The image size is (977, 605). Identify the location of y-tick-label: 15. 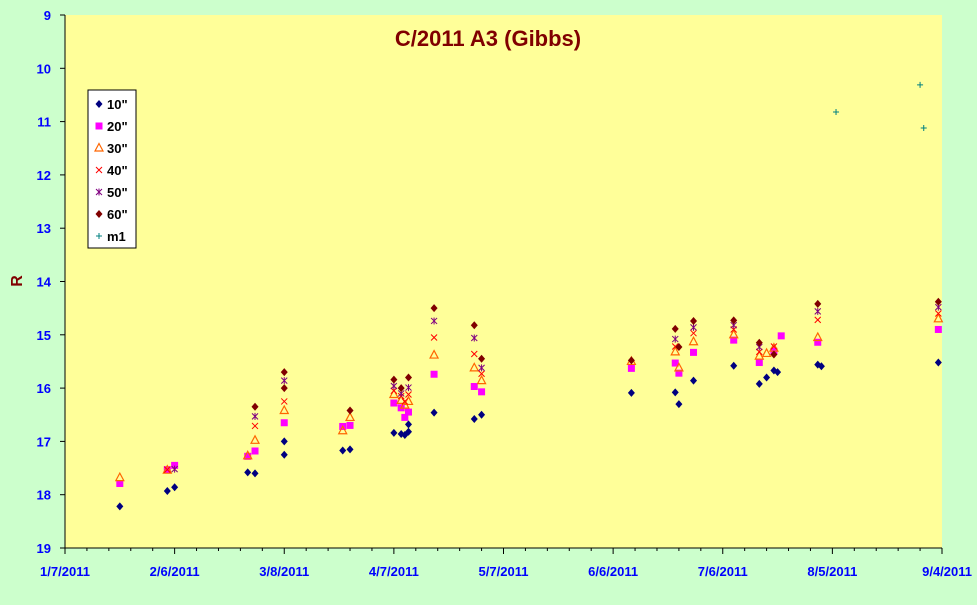
(44, 335).